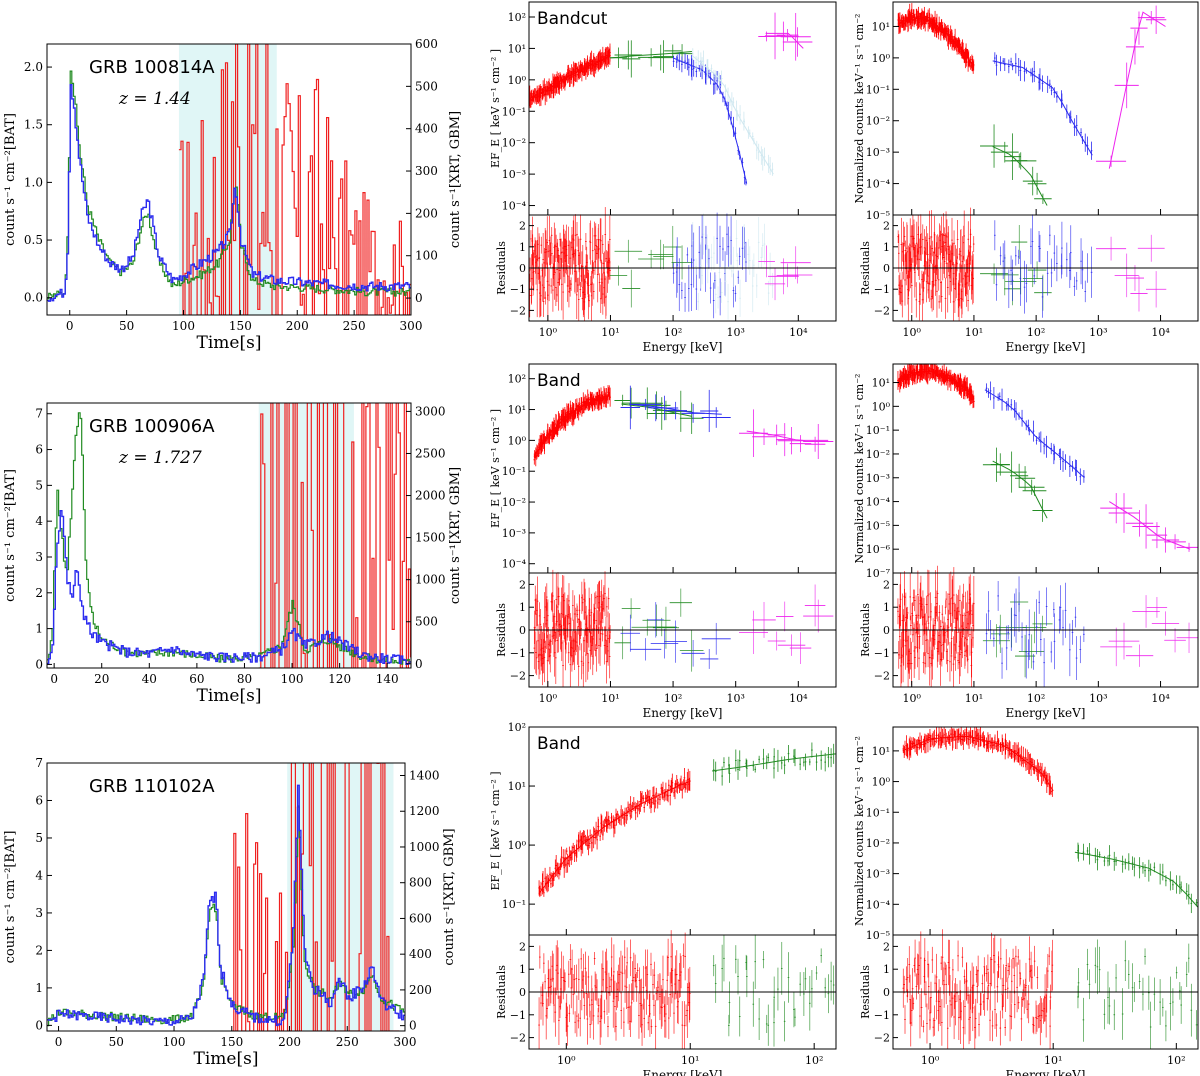 The image size is (1200, 1076). What do you see at coordinates (501, 630) in the screenshot?
I see `residual-axis-label: Residuals` at bounding box center [501, 630].